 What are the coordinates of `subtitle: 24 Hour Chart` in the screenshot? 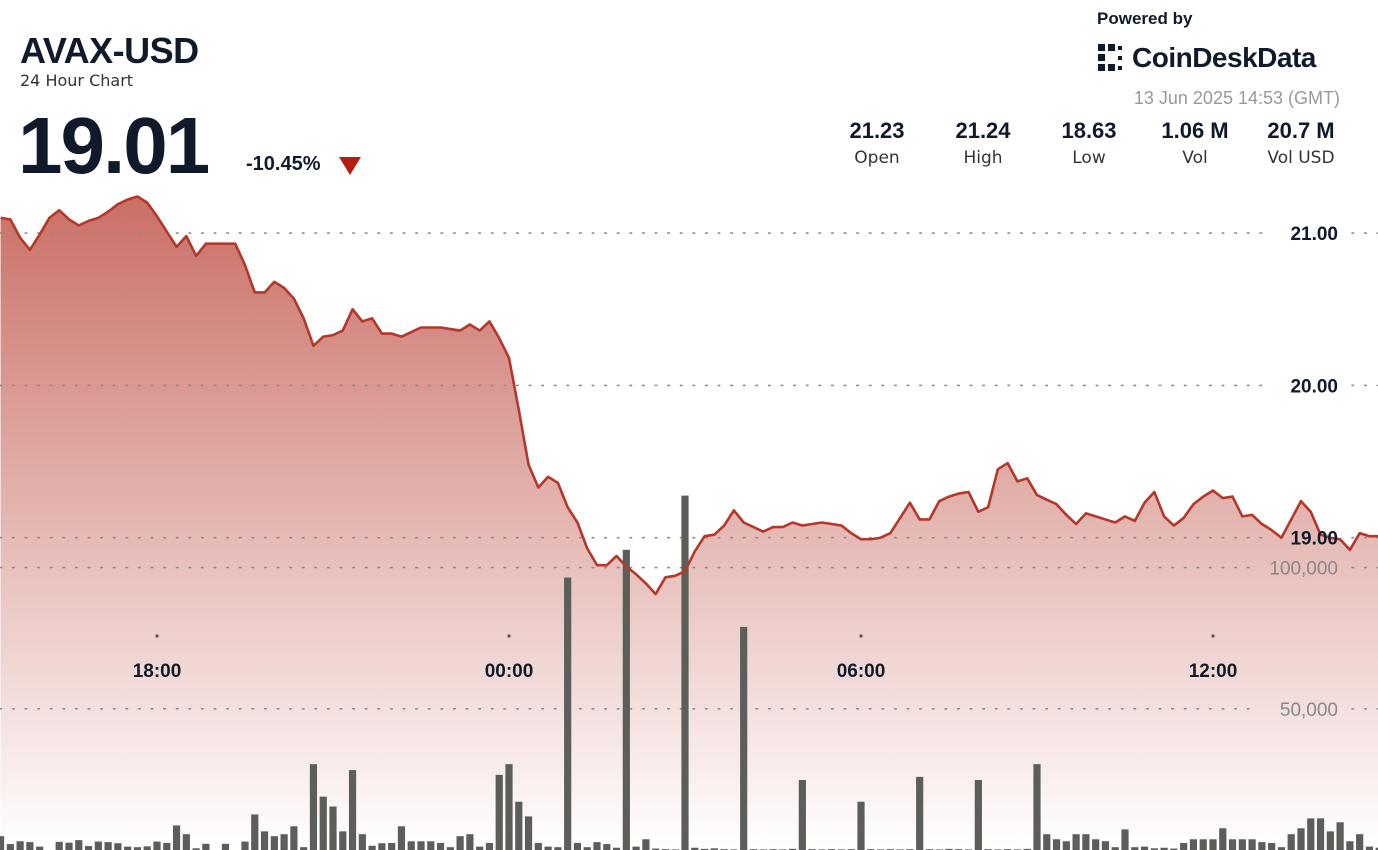 It's located at (77, 80).